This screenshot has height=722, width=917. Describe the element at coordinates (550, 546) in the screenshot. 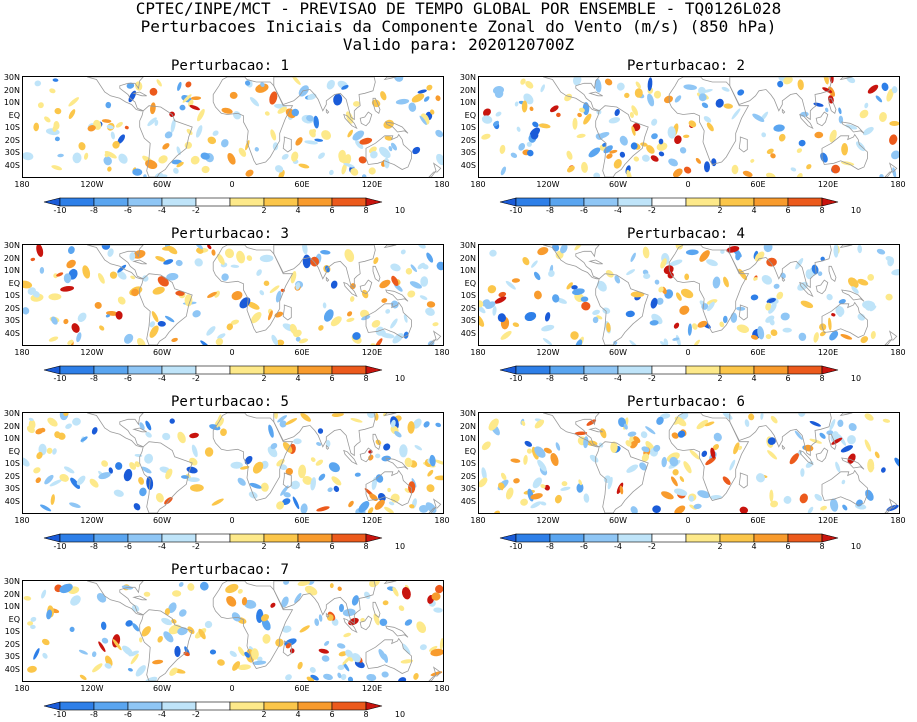

I see `colorbar-tick-label: -8` at that location.